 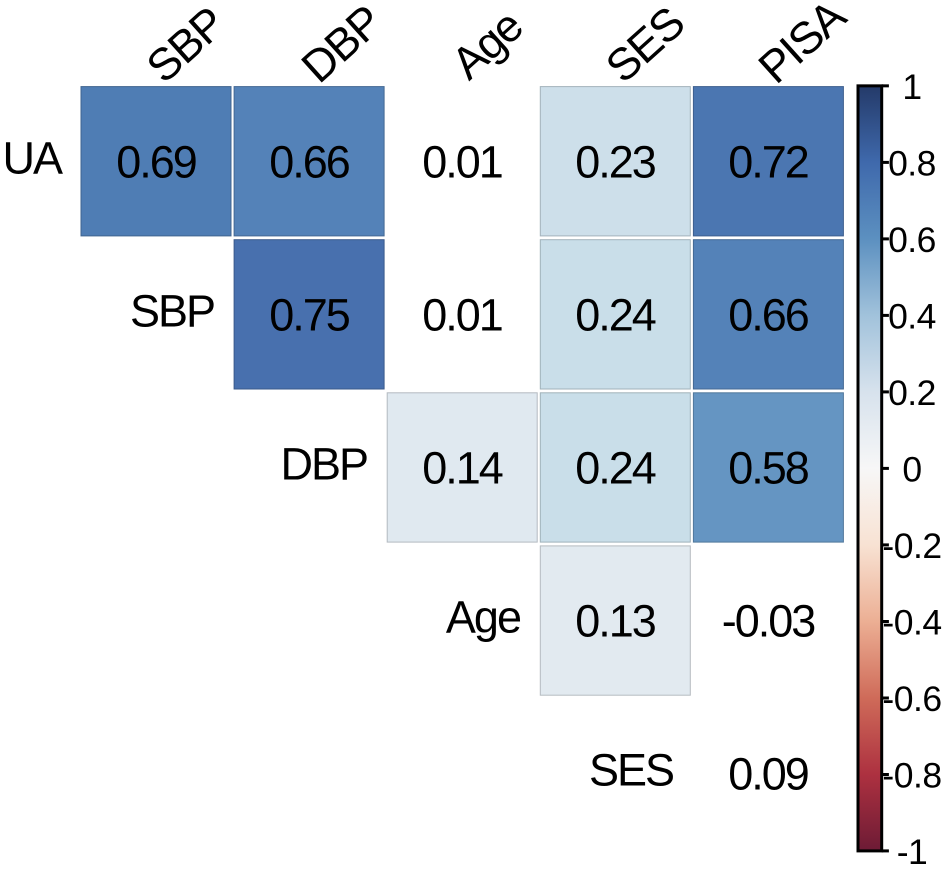 What do you see at coordinates (32, 158) in the screenshot?
I see `svg-text: UA` at bounding box center [32, 158].